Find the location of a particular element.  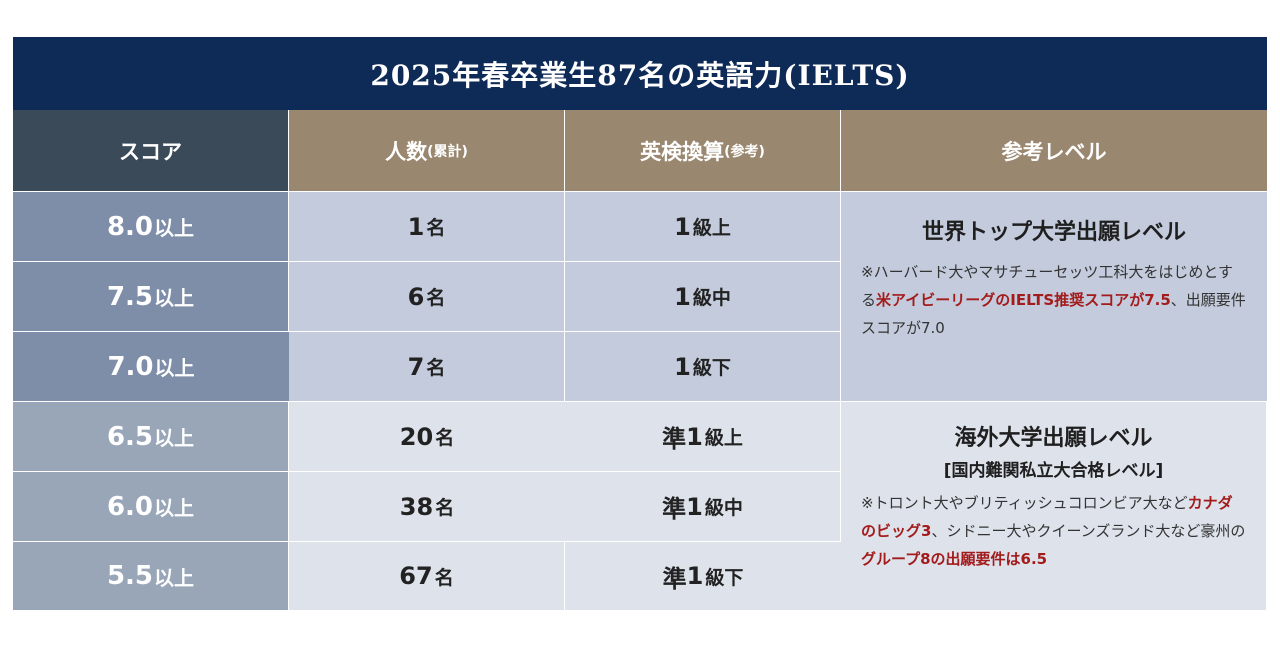

count-value: 1 is located at coordinates (416, 226).